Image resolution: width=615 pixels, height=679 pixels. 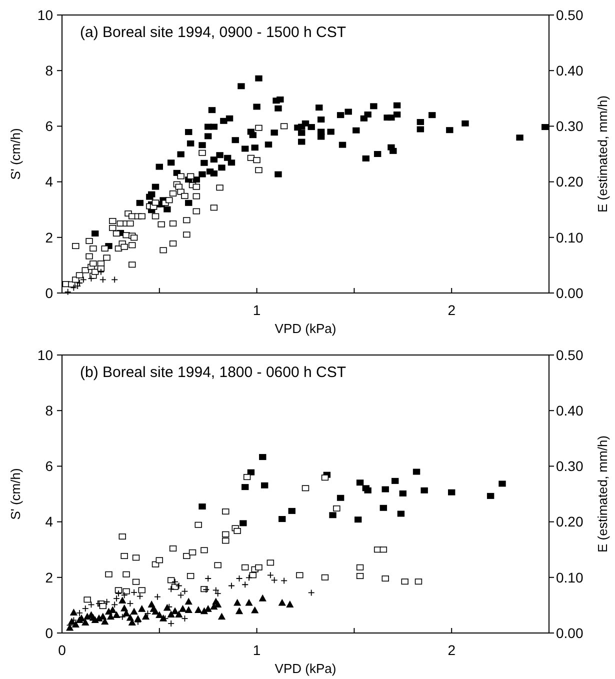 What do you see at coordinates (305, 668) in the screenshot?
I see `x-axis-title: VPD (kPa)` at bounding box center [305, 668].